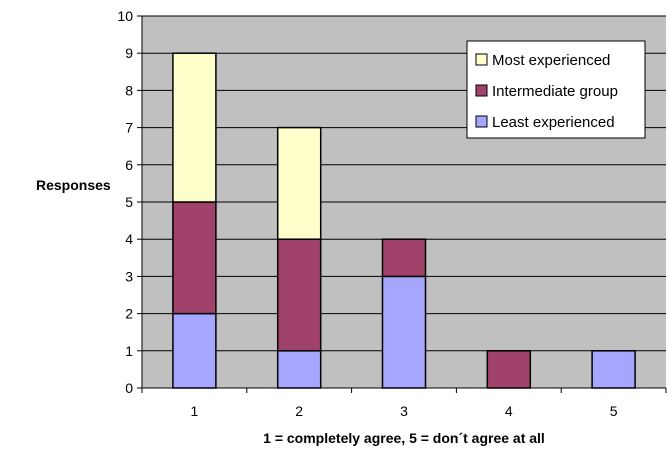  I want to click on y-tick-label: 4, so click(129, 239).